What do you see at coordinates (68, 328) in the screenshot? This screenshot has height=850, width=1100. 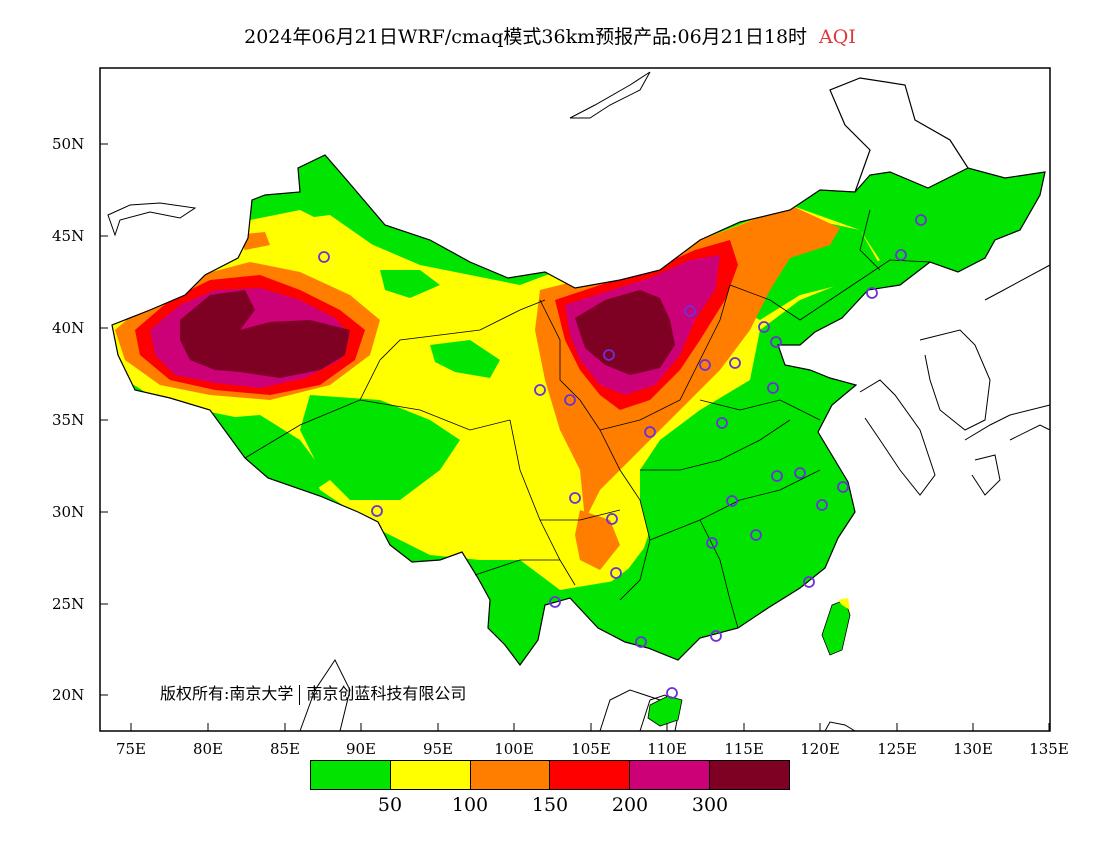 I see `lat-label: 40N` at bounding box center [68, 328].